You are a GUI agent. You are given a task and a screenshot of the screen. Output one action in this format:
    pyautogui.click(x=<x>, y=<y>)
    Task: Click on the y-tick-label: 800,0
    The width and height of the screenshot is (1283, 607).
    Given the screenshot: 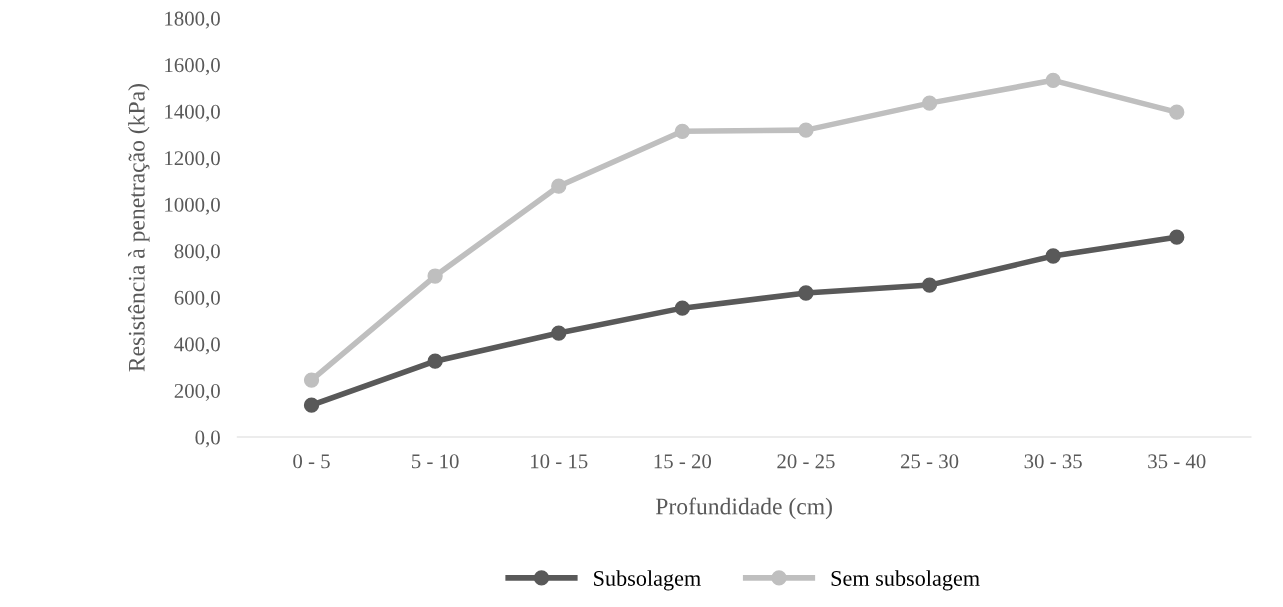 What is the action you would take?
    pyautogui.click(x=197, y=253)
    